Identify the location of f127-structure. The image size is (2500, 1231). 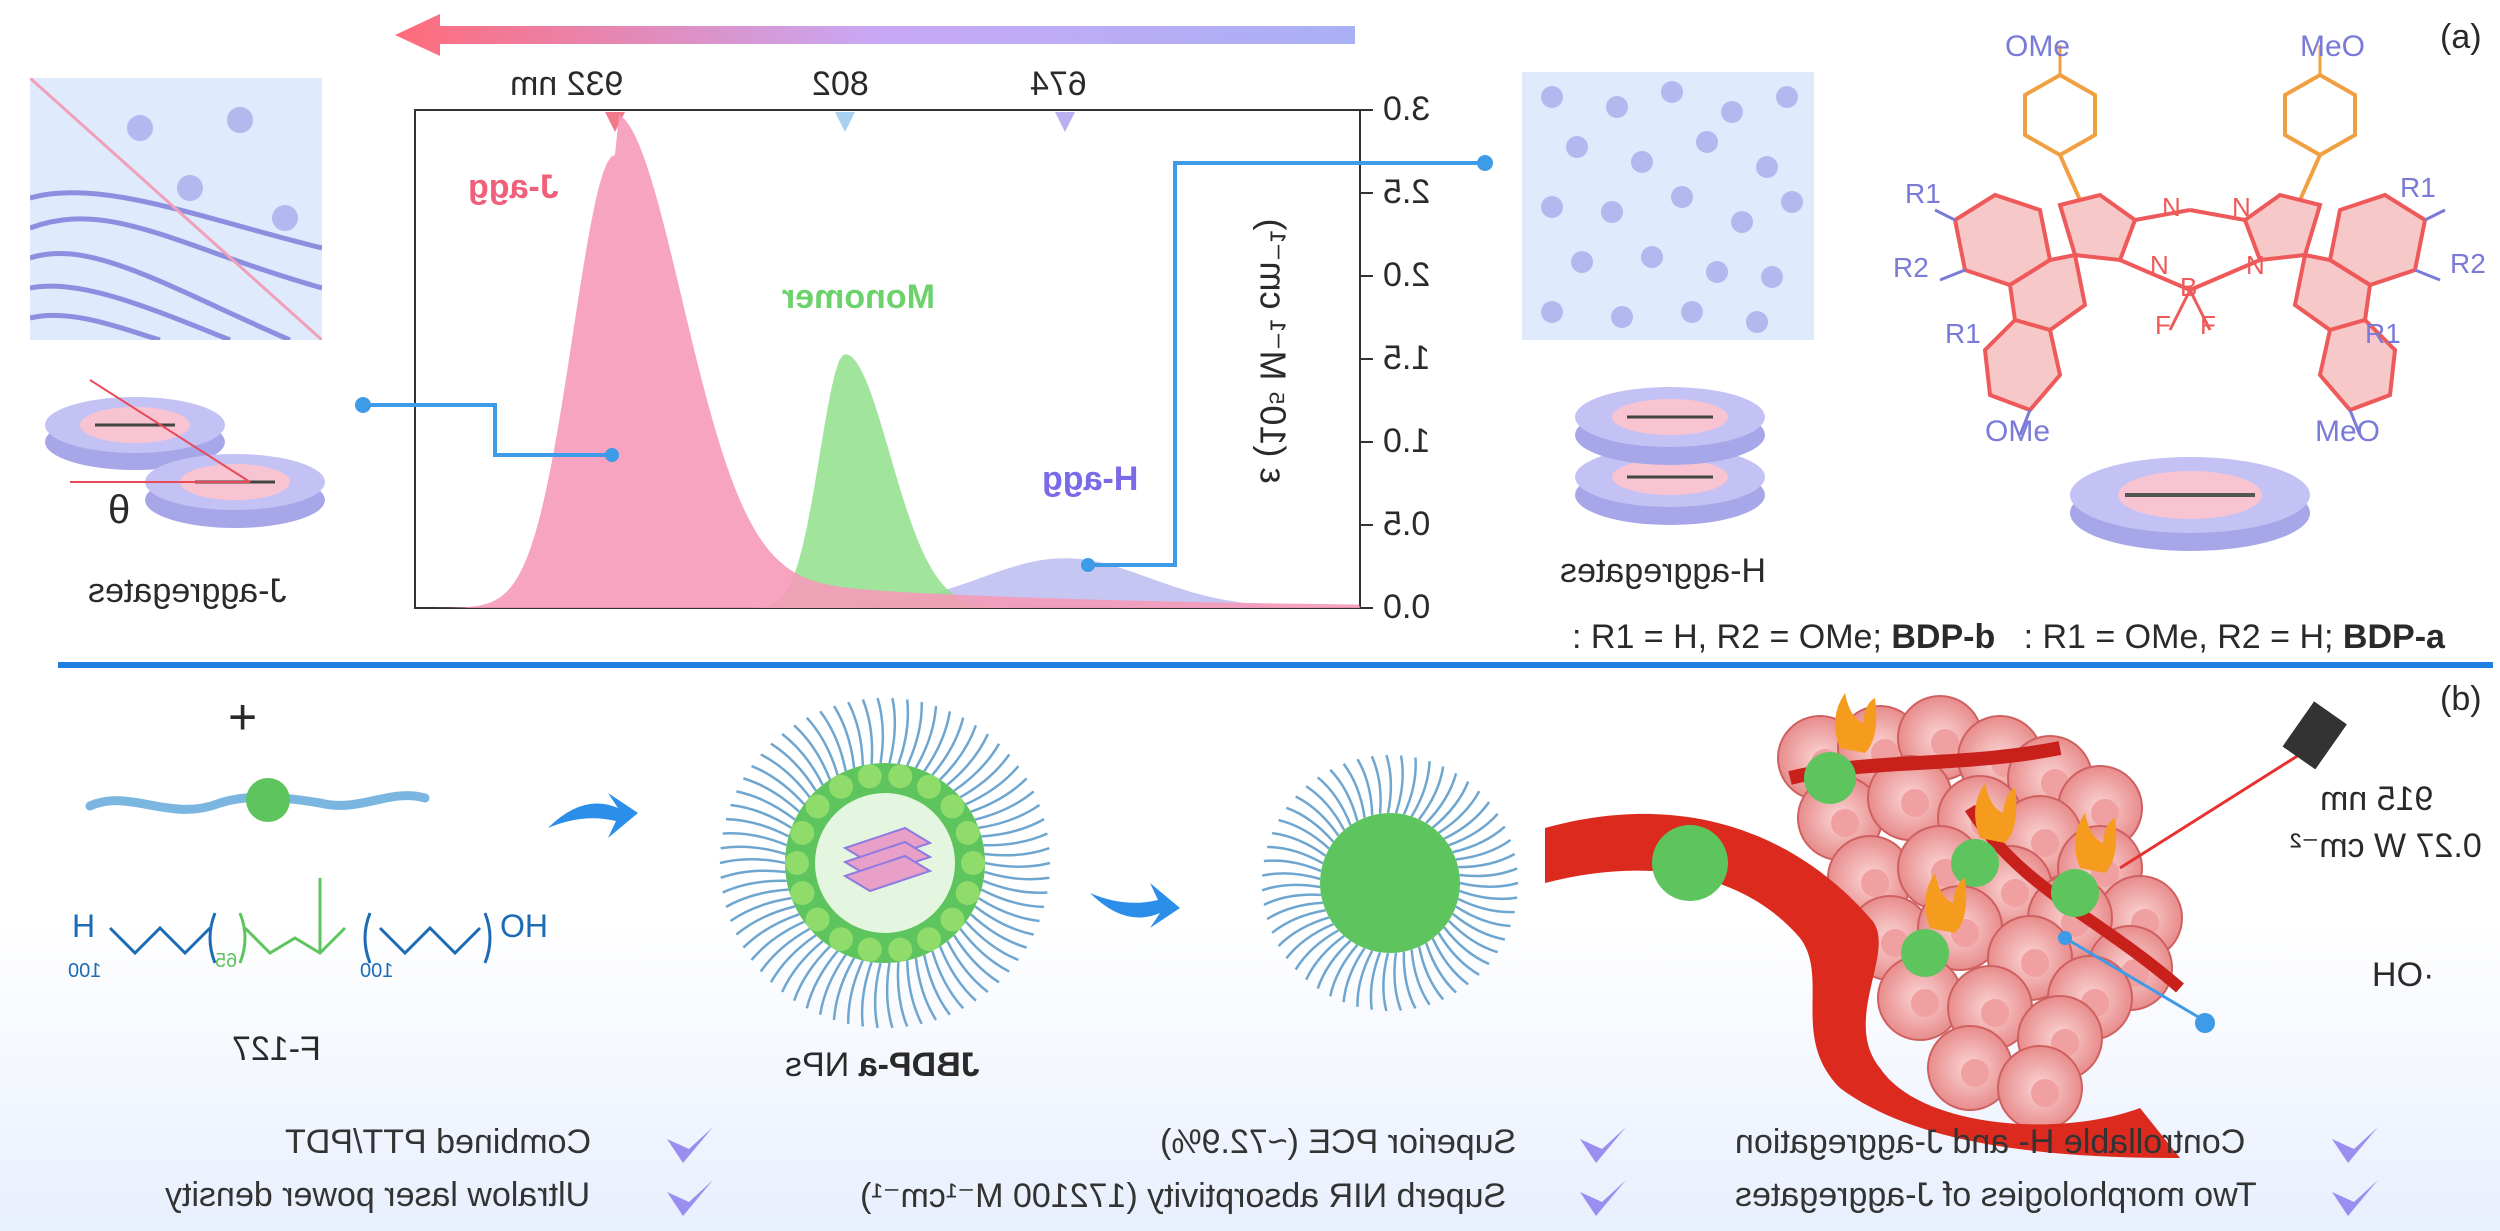
(300, 921).